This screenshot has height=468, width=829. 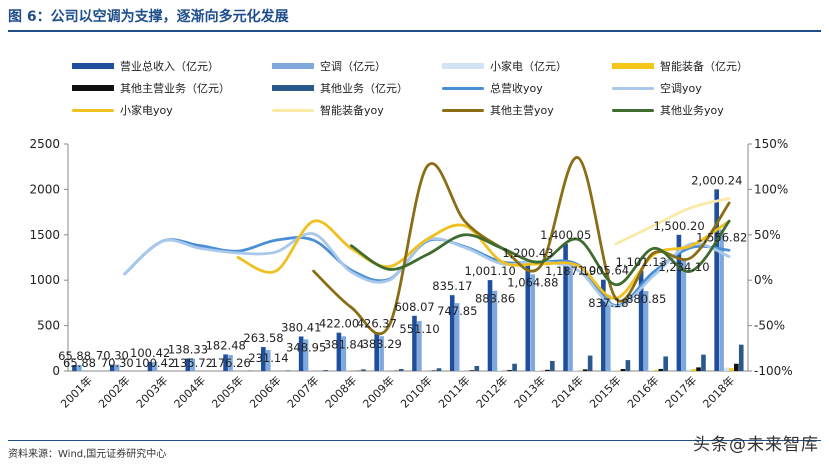 I want to click on x-tick-label-15: 2016年, so click(x=642, y=391).